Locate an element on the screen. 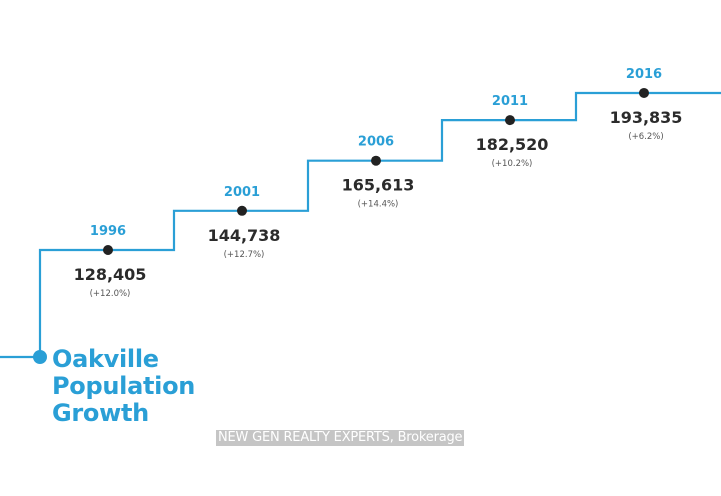 Image resolution: width=721 pixels, height=496 pixels. title-line-2: Population is located at coordinates (124, 386).